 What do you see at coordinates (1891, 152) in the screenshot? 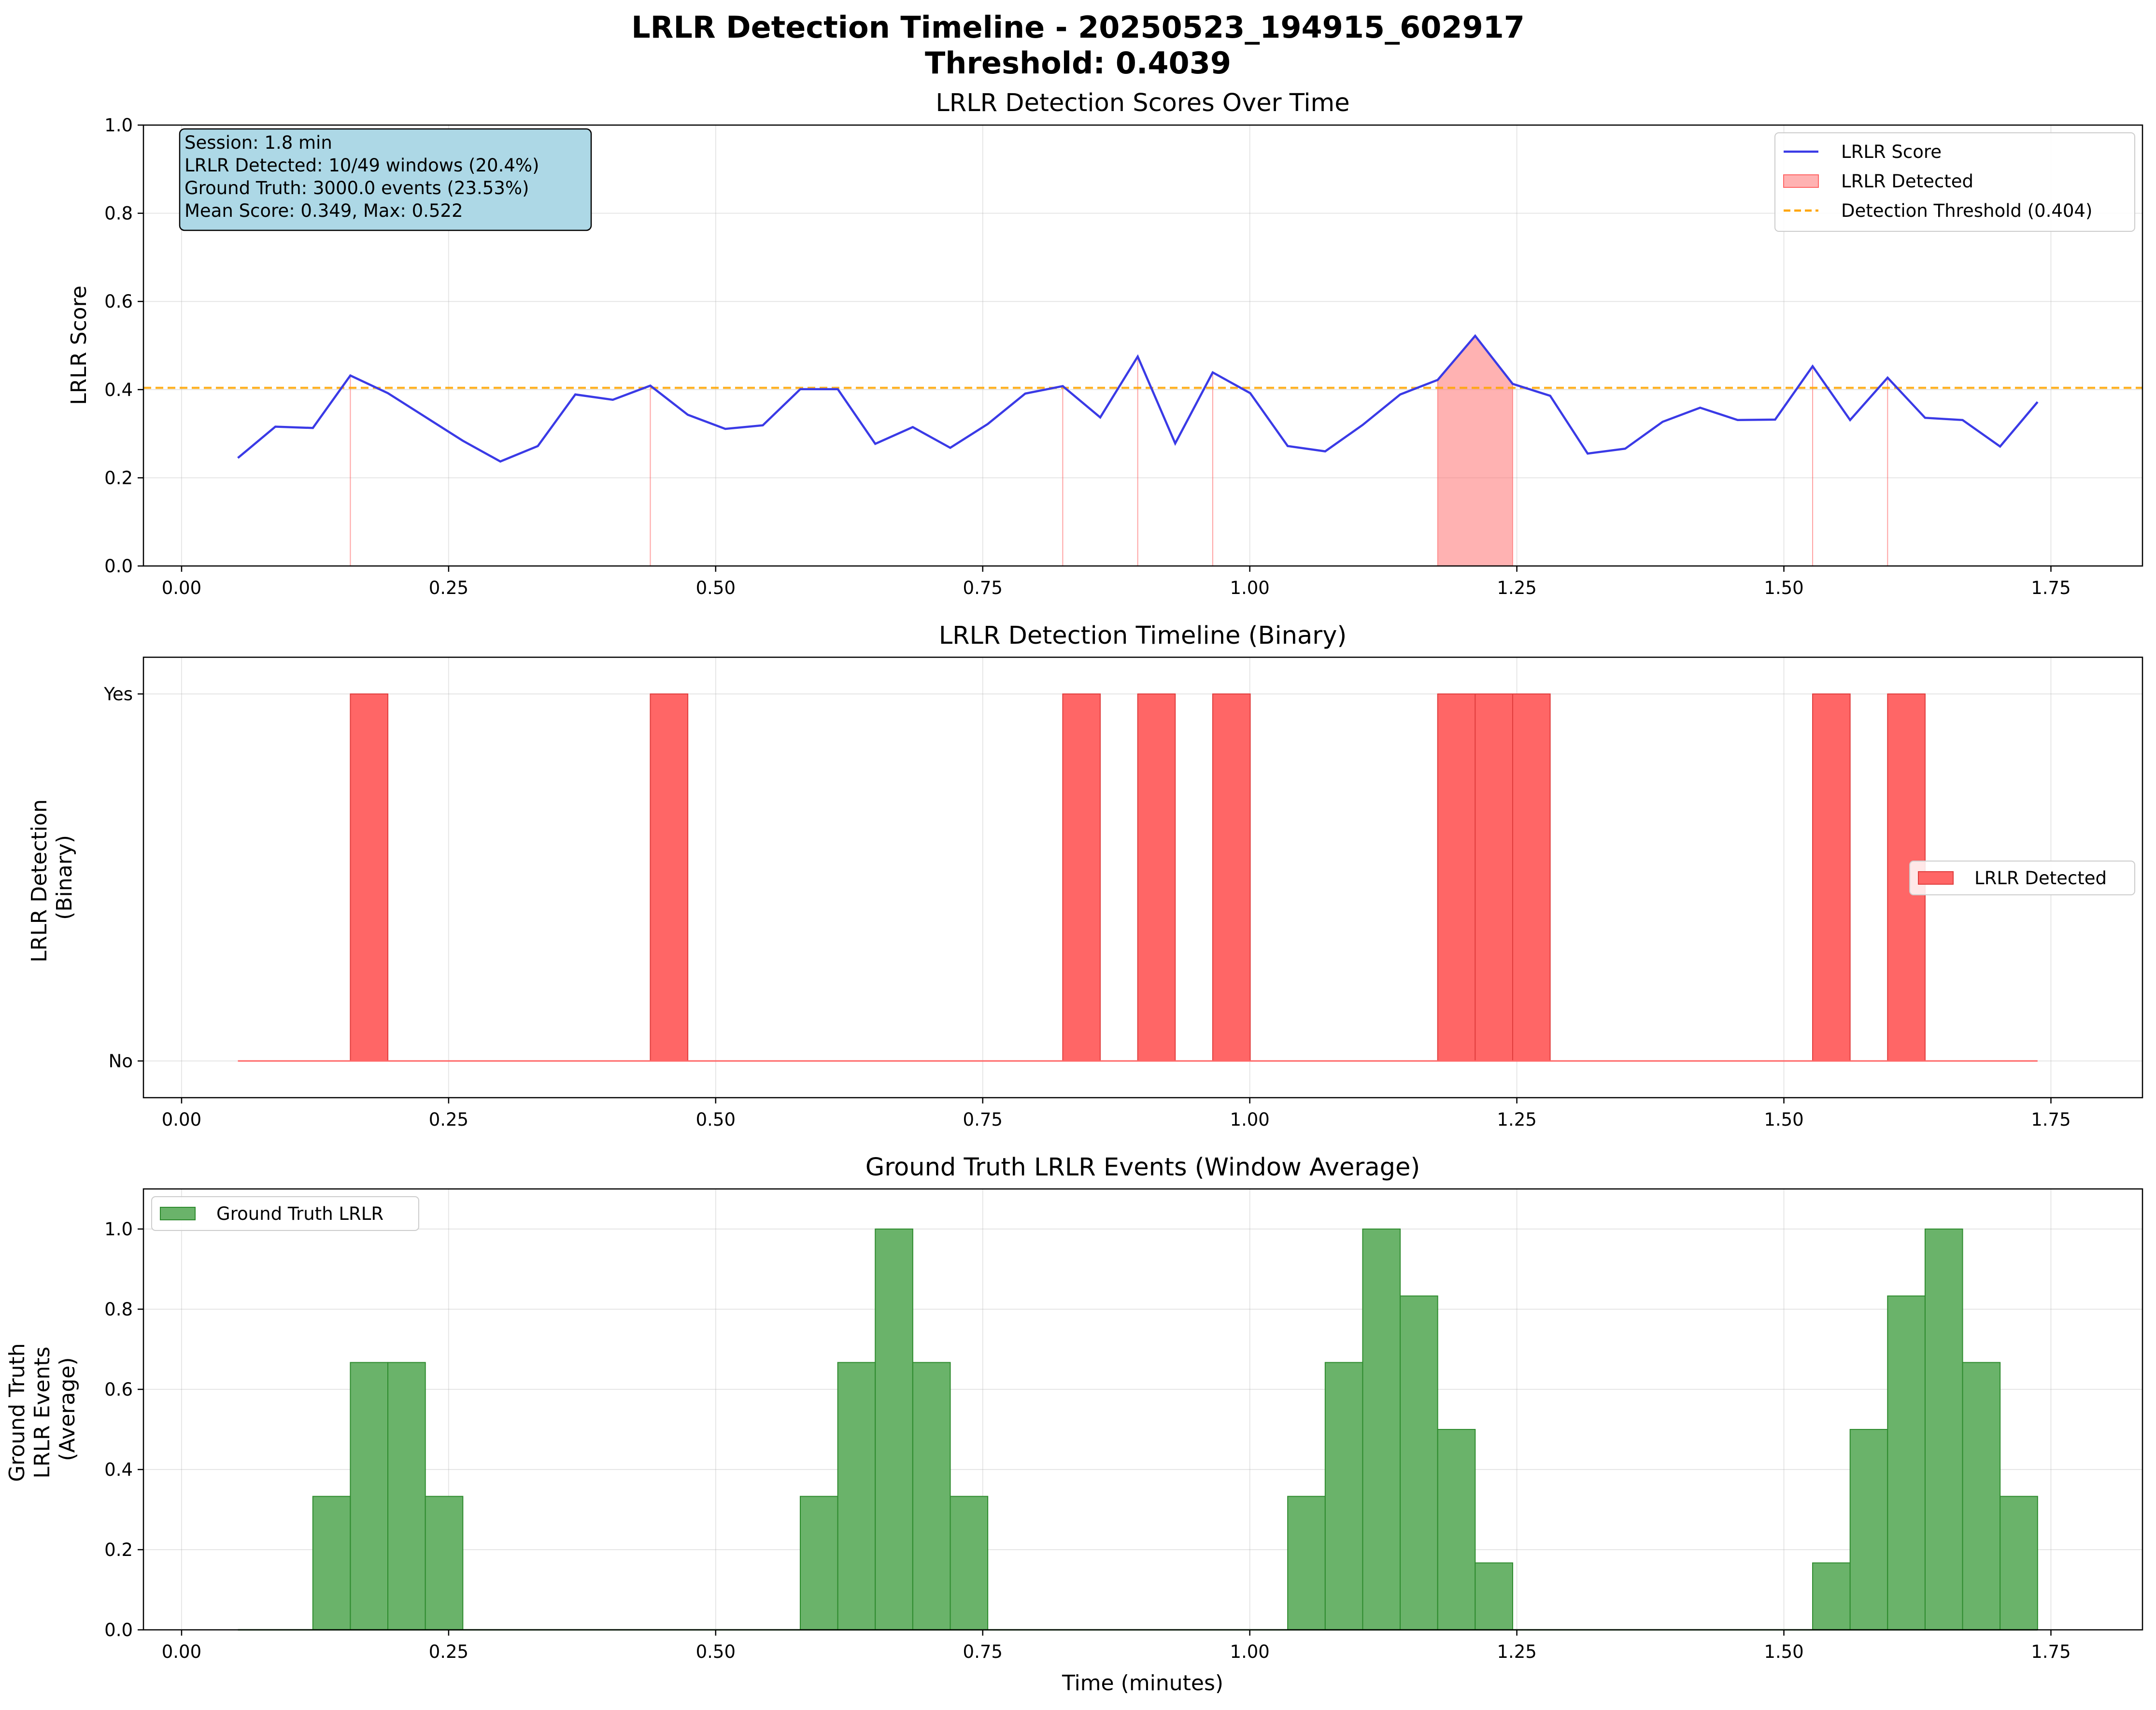
I see `legend-label-score: LRLR Score` at bounding box center [1891, 152].